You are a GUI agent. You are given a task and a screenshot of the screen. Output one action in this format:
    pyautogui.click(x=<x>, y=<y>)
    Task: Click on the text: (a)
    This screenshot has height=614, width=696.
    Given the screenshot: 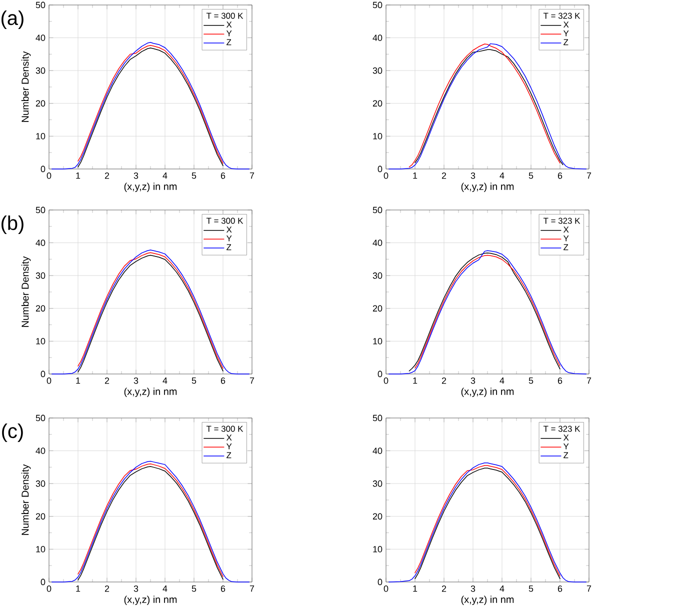 What is the action you would take?
    pyautogui.click(x=13, y=20)
    